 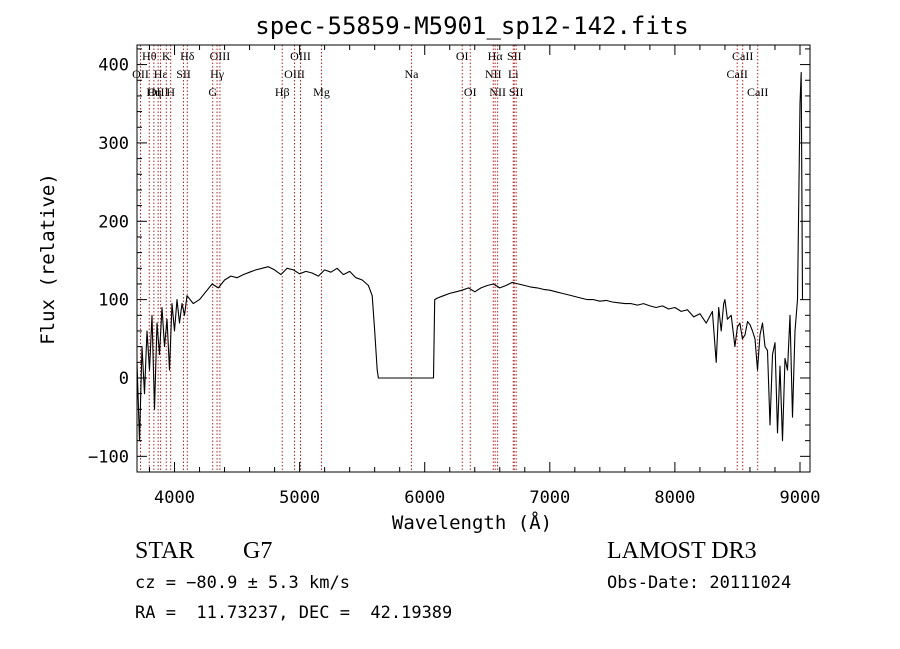 What do you see at coordinates (471, 26) in the screenshot?
I see `chart-title: spec-55859-M5901_sp12-142.fits` at bounding box center [471, 26].